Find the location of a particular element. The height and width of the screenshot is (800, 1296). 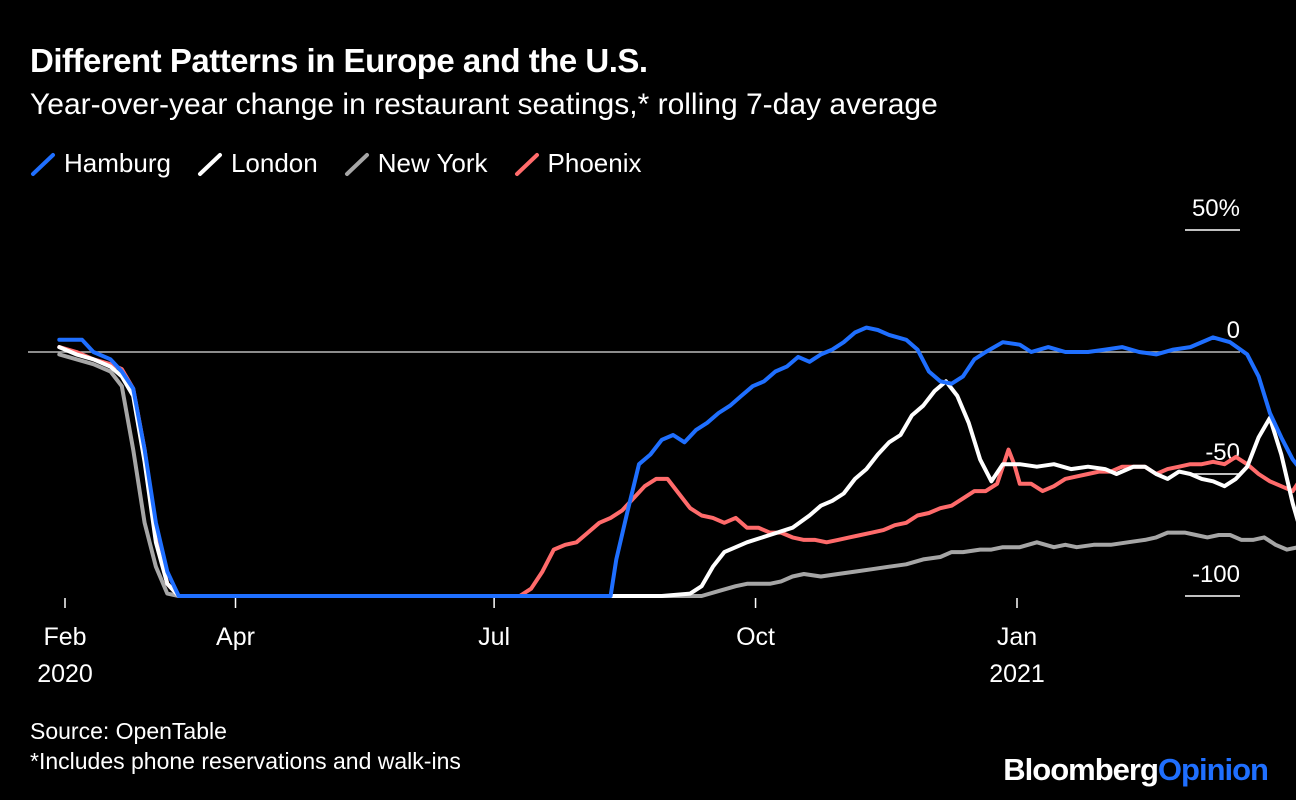

legend-label-new-york: New York is located at coordinates (432, 163).